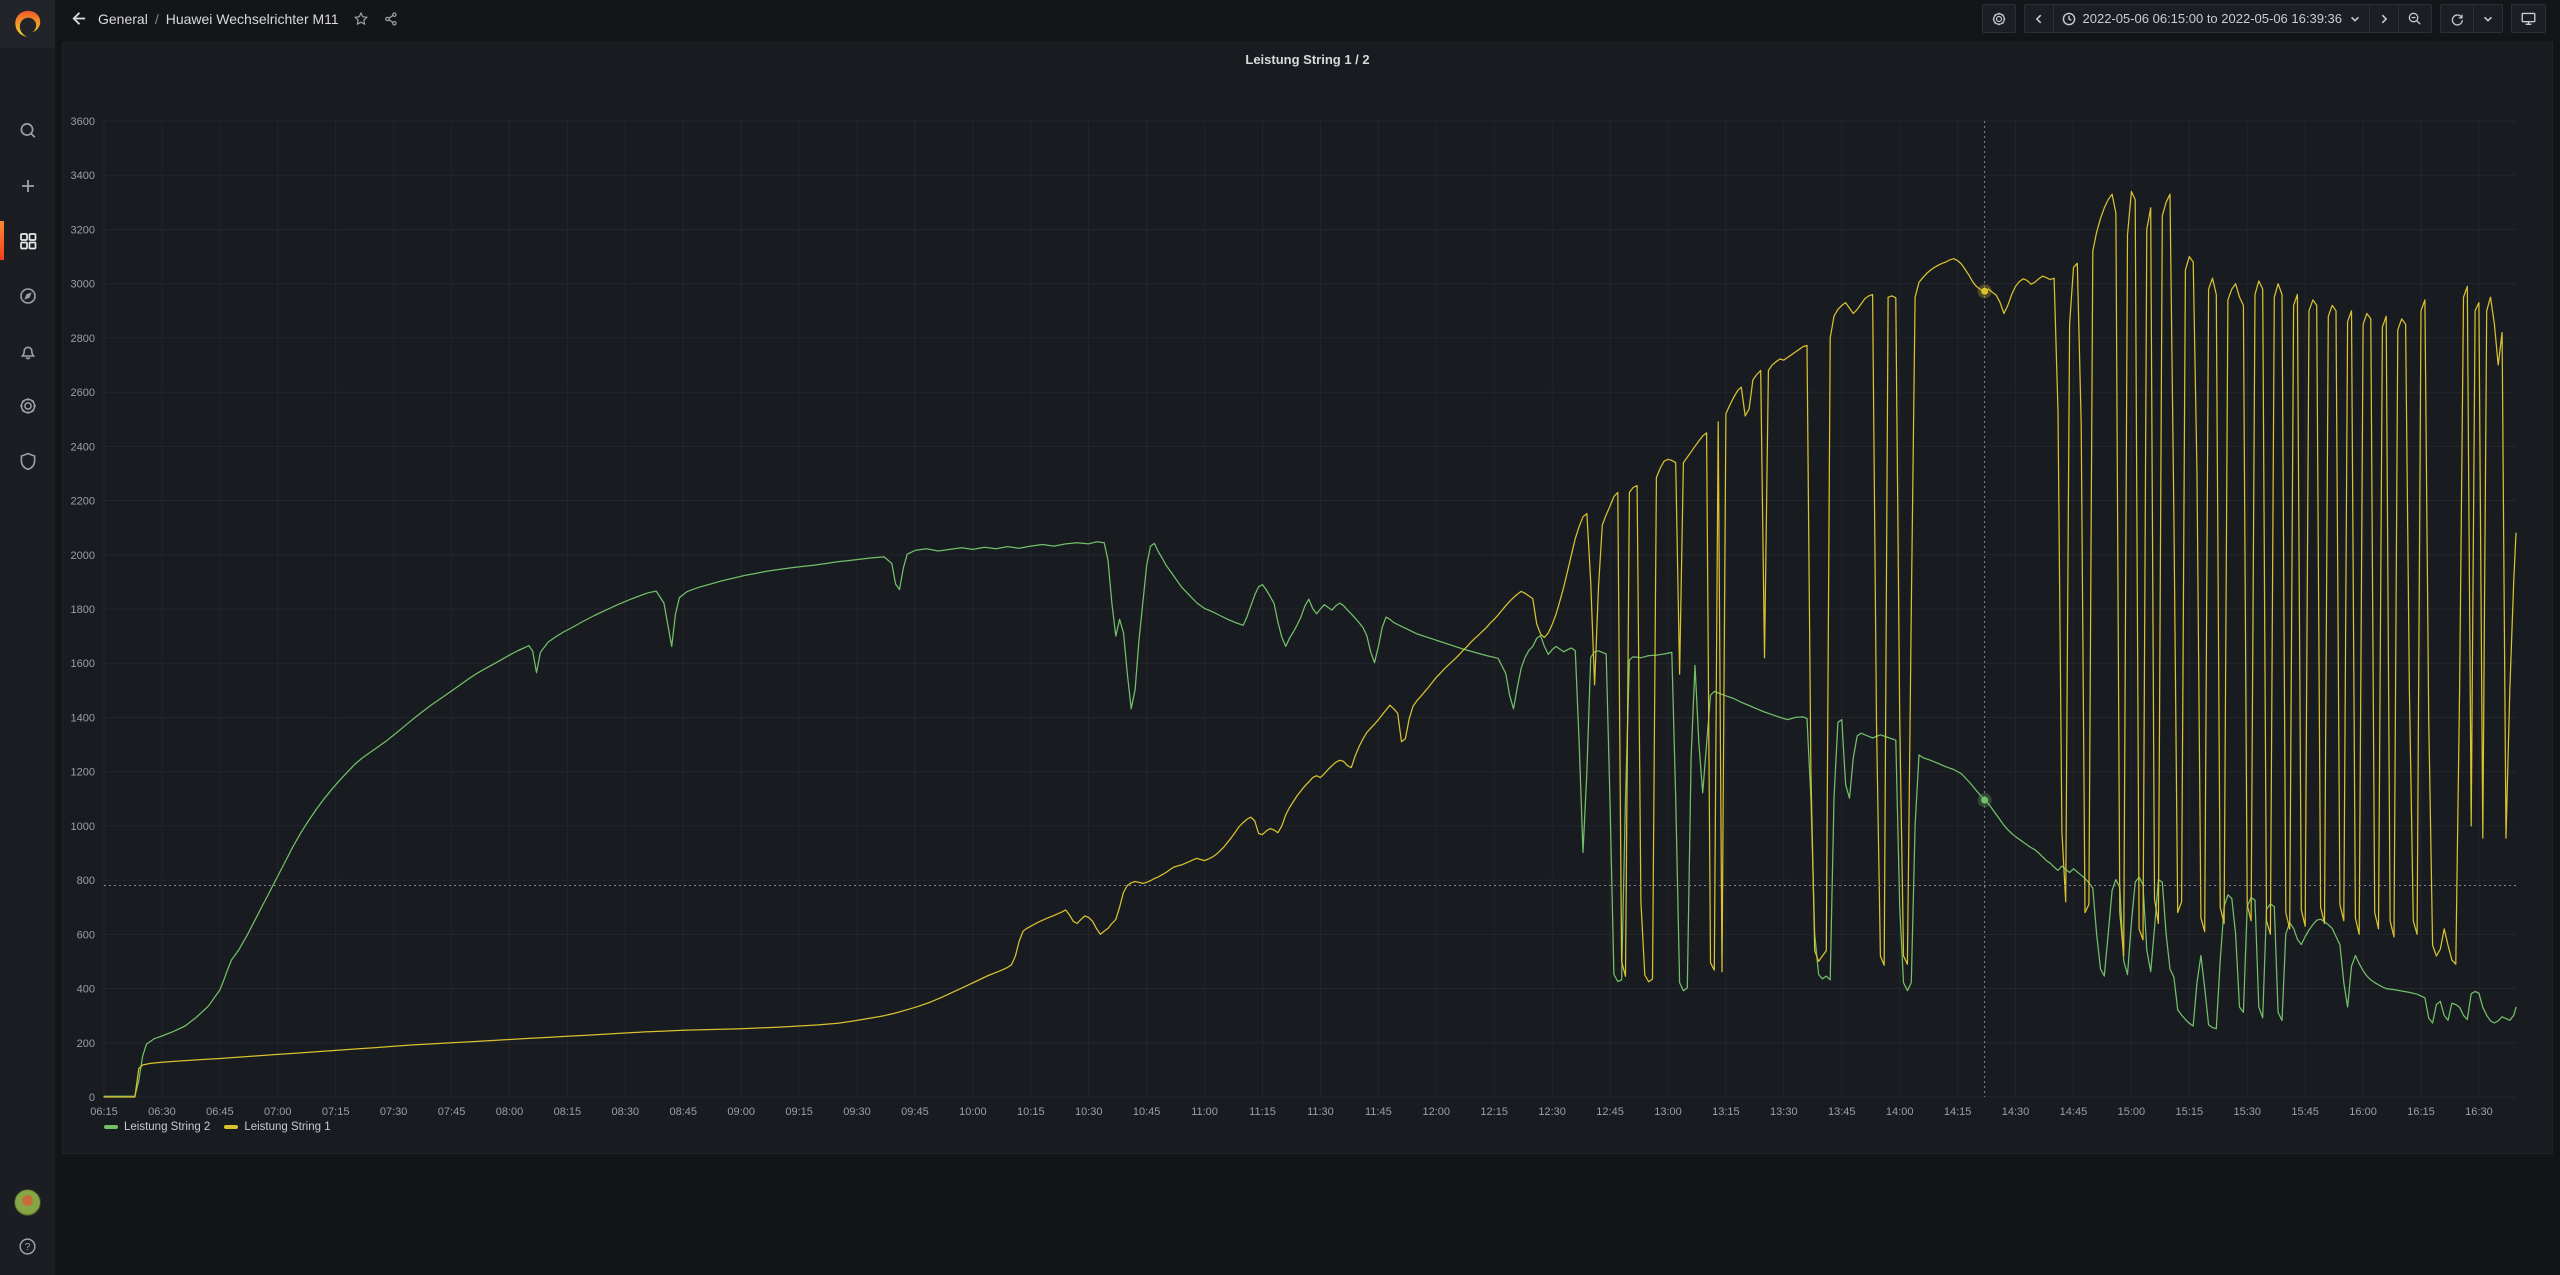 This screenshot has width=2560, height=1275. Describe the element at coordinates (83, 393) in the screenshot. I see `y-axis-tick-label: 2600` at that location.